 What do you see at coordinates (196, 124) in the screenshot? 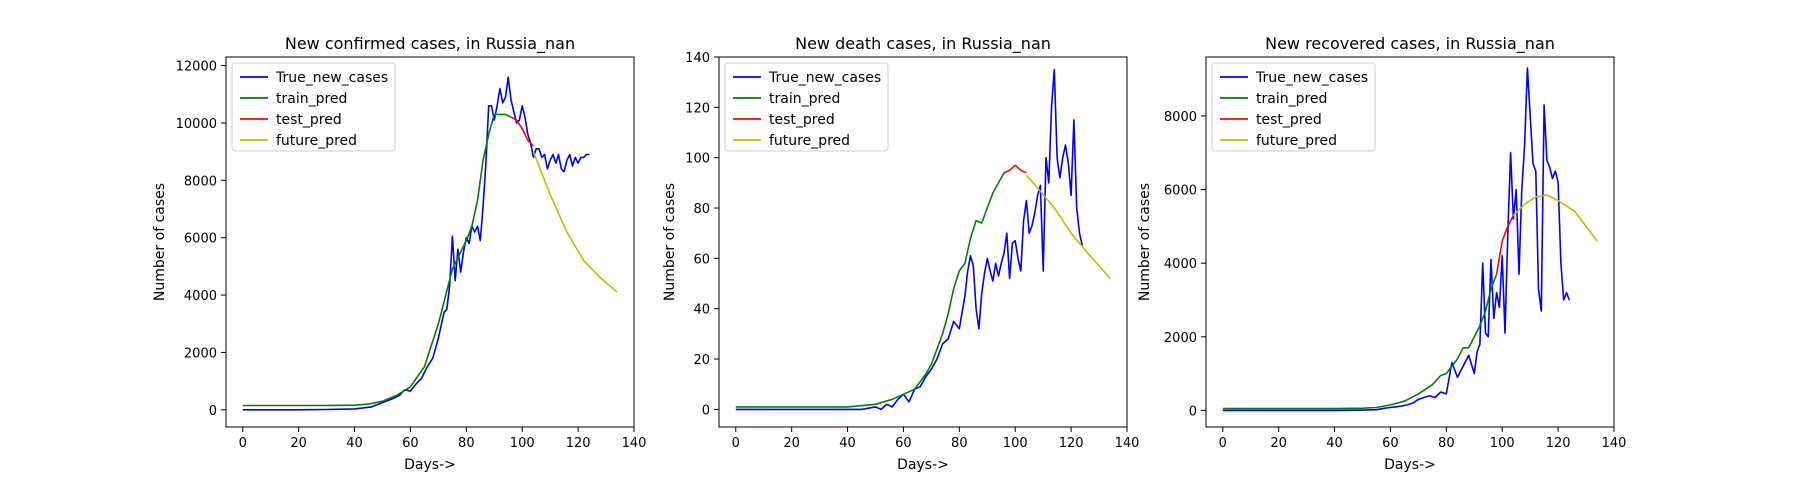
I see `y-tick-label: 10000` at bounding box center [196, 124].